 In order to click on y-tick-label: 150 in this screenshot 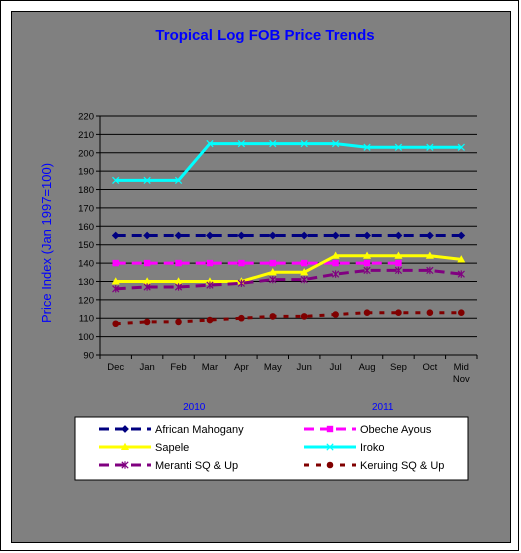, I will do `click(86, 245)`.